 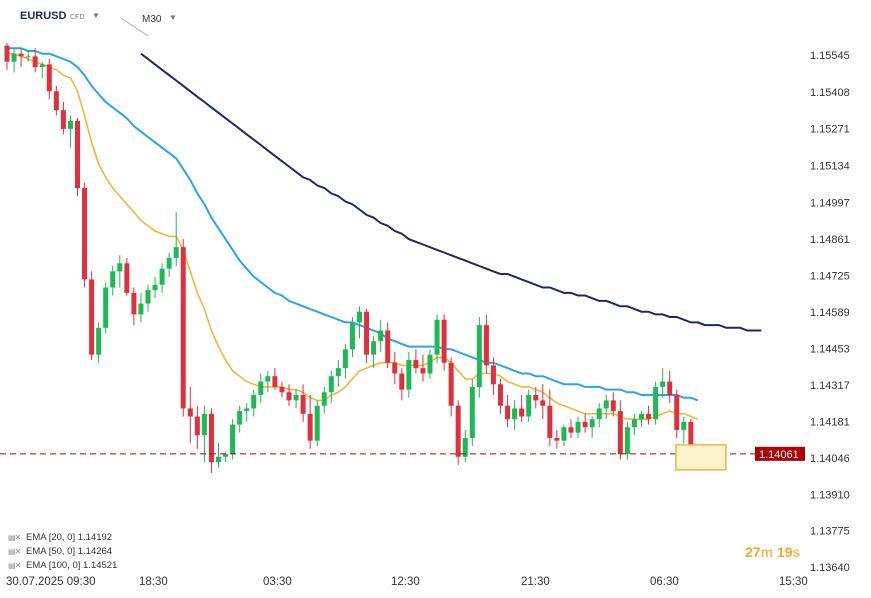 I want to click on current-price-label: 1.14061, so click(x=779, y=455).